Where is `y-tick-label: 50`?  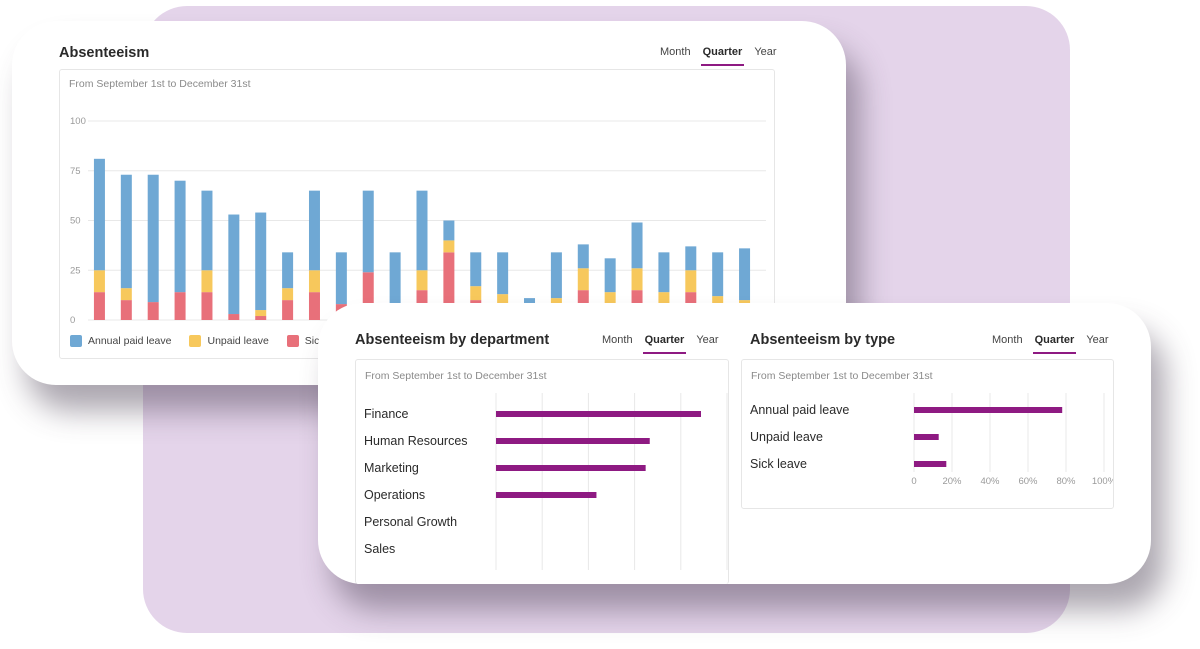
y-tick-label: 50 is located at coordinates (75, 221).